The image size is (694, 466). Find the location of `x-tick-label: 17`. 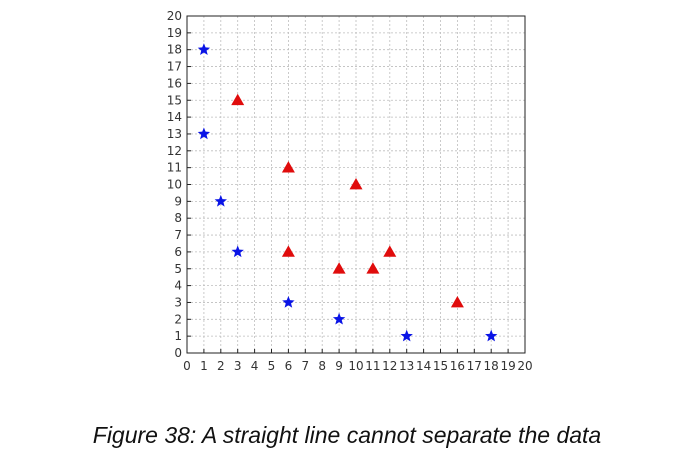

x-tick-label: 17 is located at coordinates (474, 366).